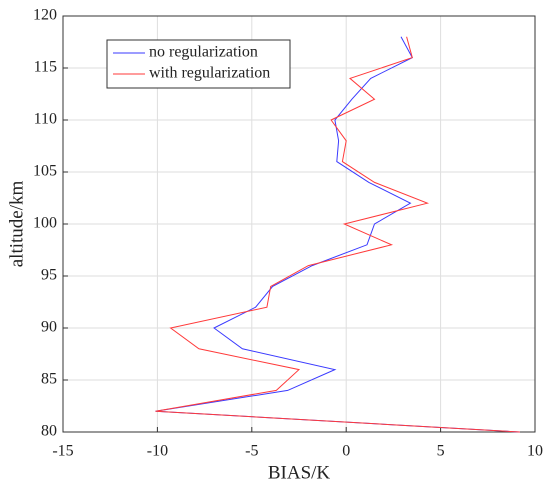 Image resolution: width=550 pixels, height=493 pixels. I want to click on y-tick-label: 115, so click(45, 67).